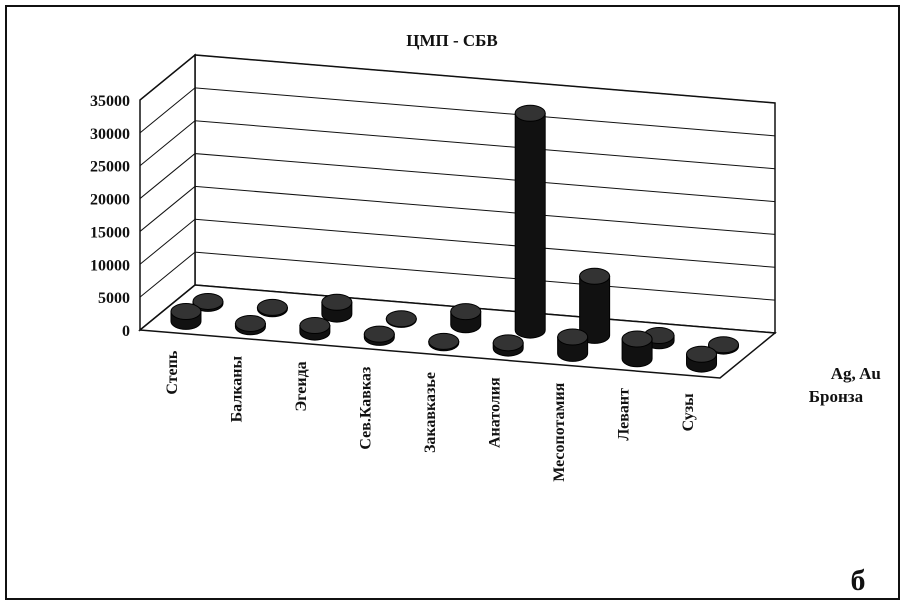 The height and width of the screenshot is (605, 905). I want to click on x-tick-label: Сузы, so click(688, 412).